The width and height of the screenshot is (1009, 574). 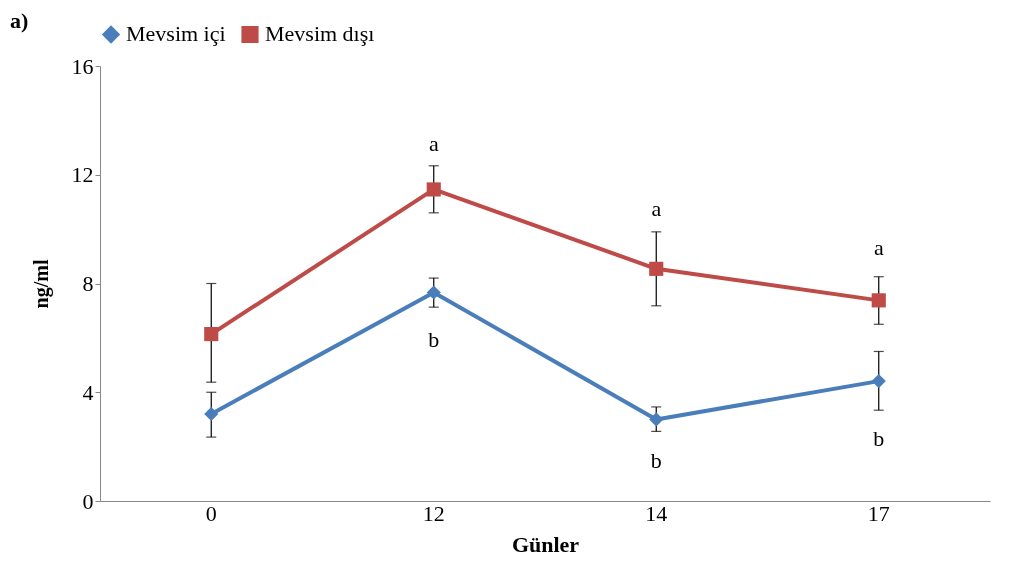 I want to click on x-axis-title: Günler, so click(x=545, y=544).